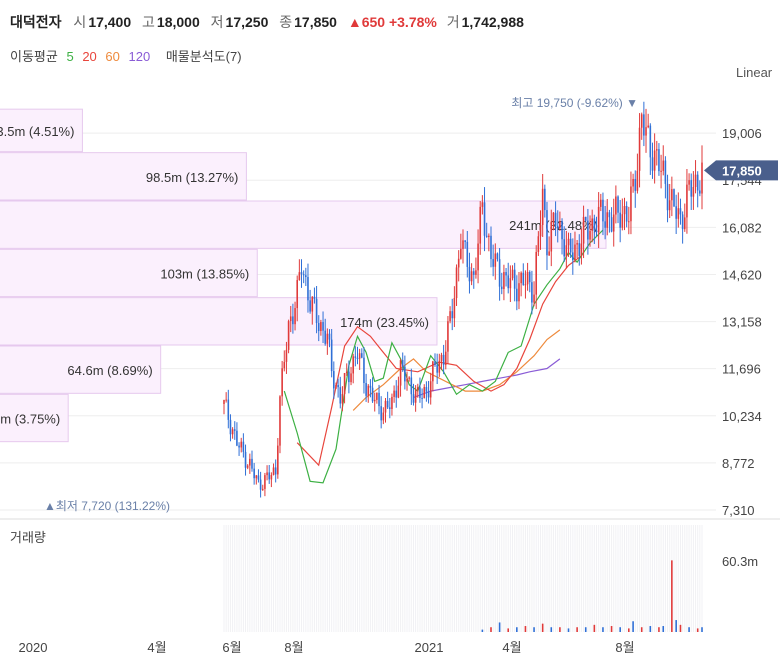 Image resolution: width=780 pixels, height=659 pixels. What do you see at coordinates (742, 133) in the screenshot?
I see `y-tick-label: 19,006` at bounding box center [742, 133].